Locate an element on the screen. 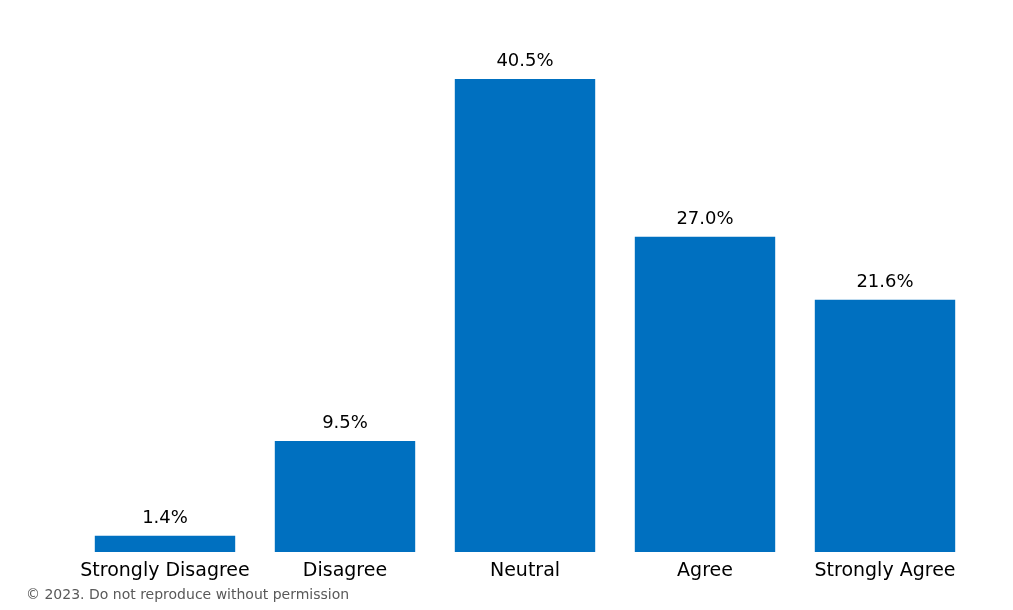 The width and height of the screenshot is (1013, 610). data-label: 21.6% is located at coordinates (885, 280).